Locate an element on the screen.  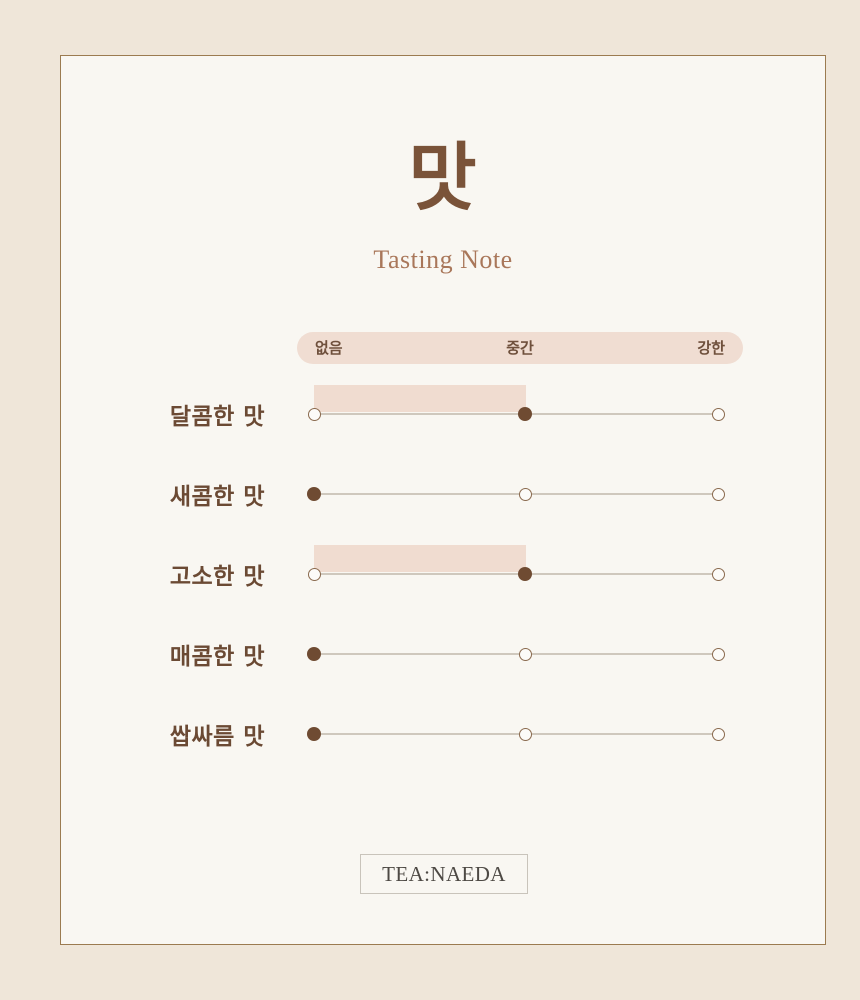
taste-label-nutty: 고소한 맛 is located at coordinates (217, 577).